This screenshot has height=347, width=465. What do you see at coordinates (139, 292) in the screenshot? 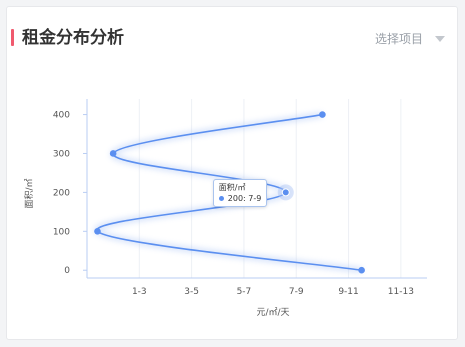
I see `x-tick-label: 1-3` at bounding box center [139, 292].